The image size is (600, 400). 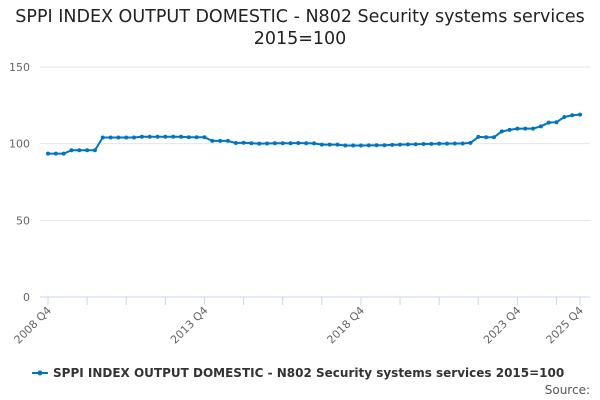 I want to click on legend-marker, so click(x=40, y=373).